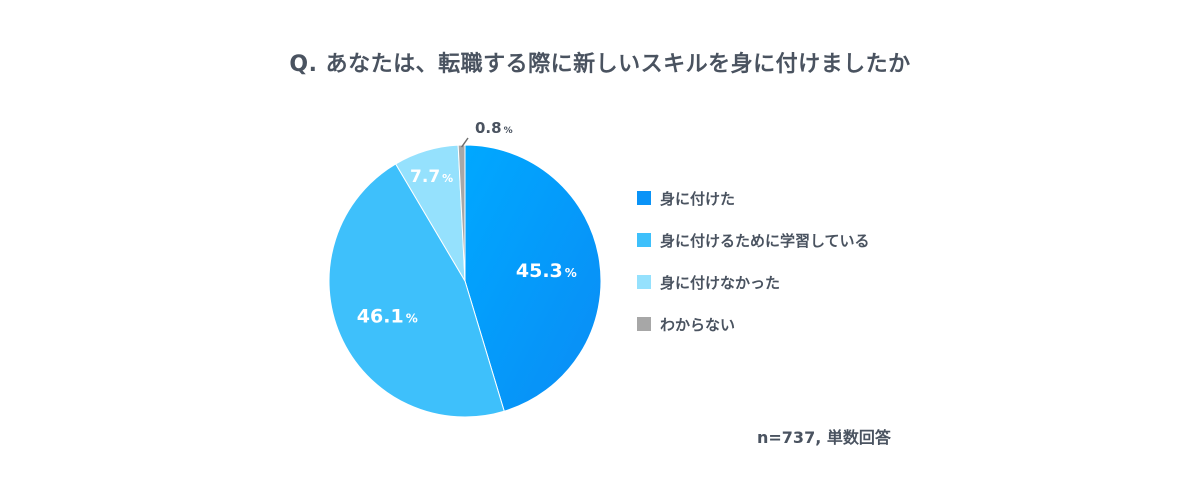  What do you see at coordinates (753, 198) in the screenshot?
I see `legend-item: 身に付けた` at bounding box center [753, 198].